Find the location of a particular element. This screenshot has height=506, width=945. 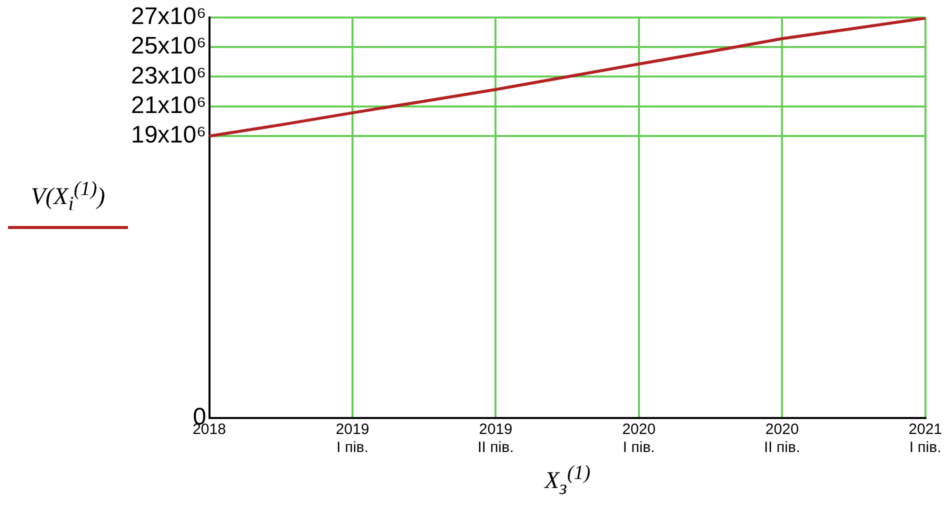

x-tick-label: 2019 II пів. is located at coordinates (496, 438).